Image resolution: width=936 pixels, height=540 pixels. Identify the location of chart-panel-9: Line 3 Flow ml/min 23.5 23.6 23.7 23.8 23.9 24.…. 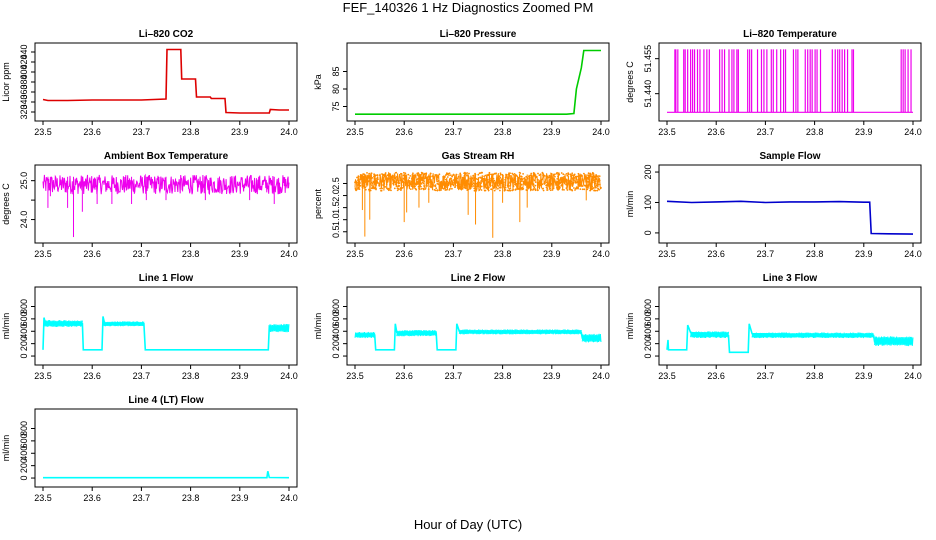
(773, 327).